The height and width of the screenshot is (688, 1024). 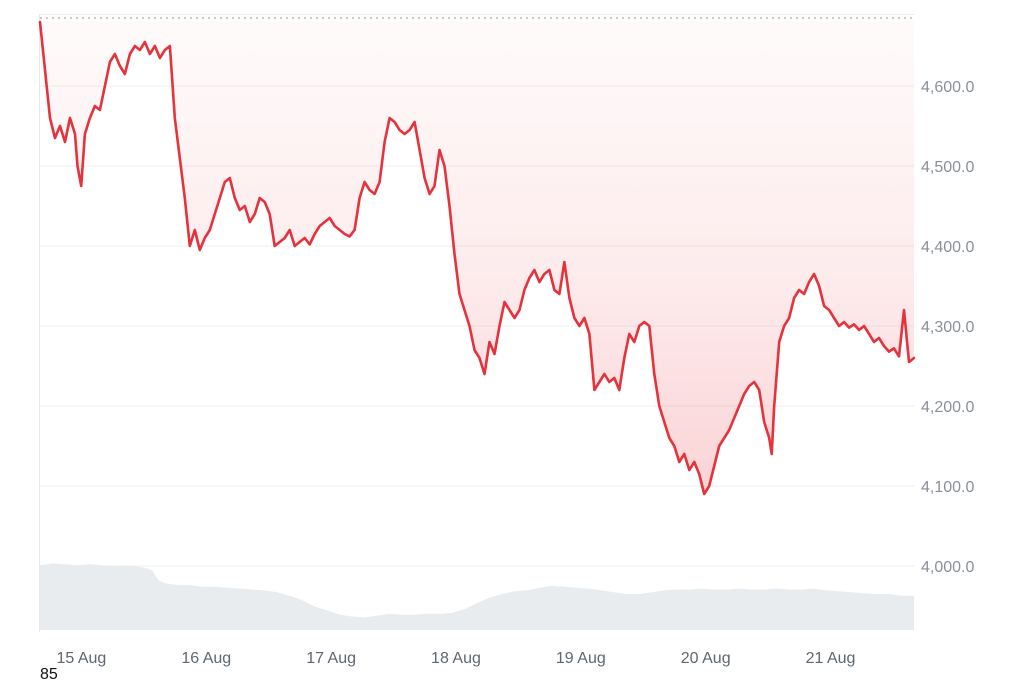 I want to click on y-tick-label: 4,200.0, so click(x=947, y=407).